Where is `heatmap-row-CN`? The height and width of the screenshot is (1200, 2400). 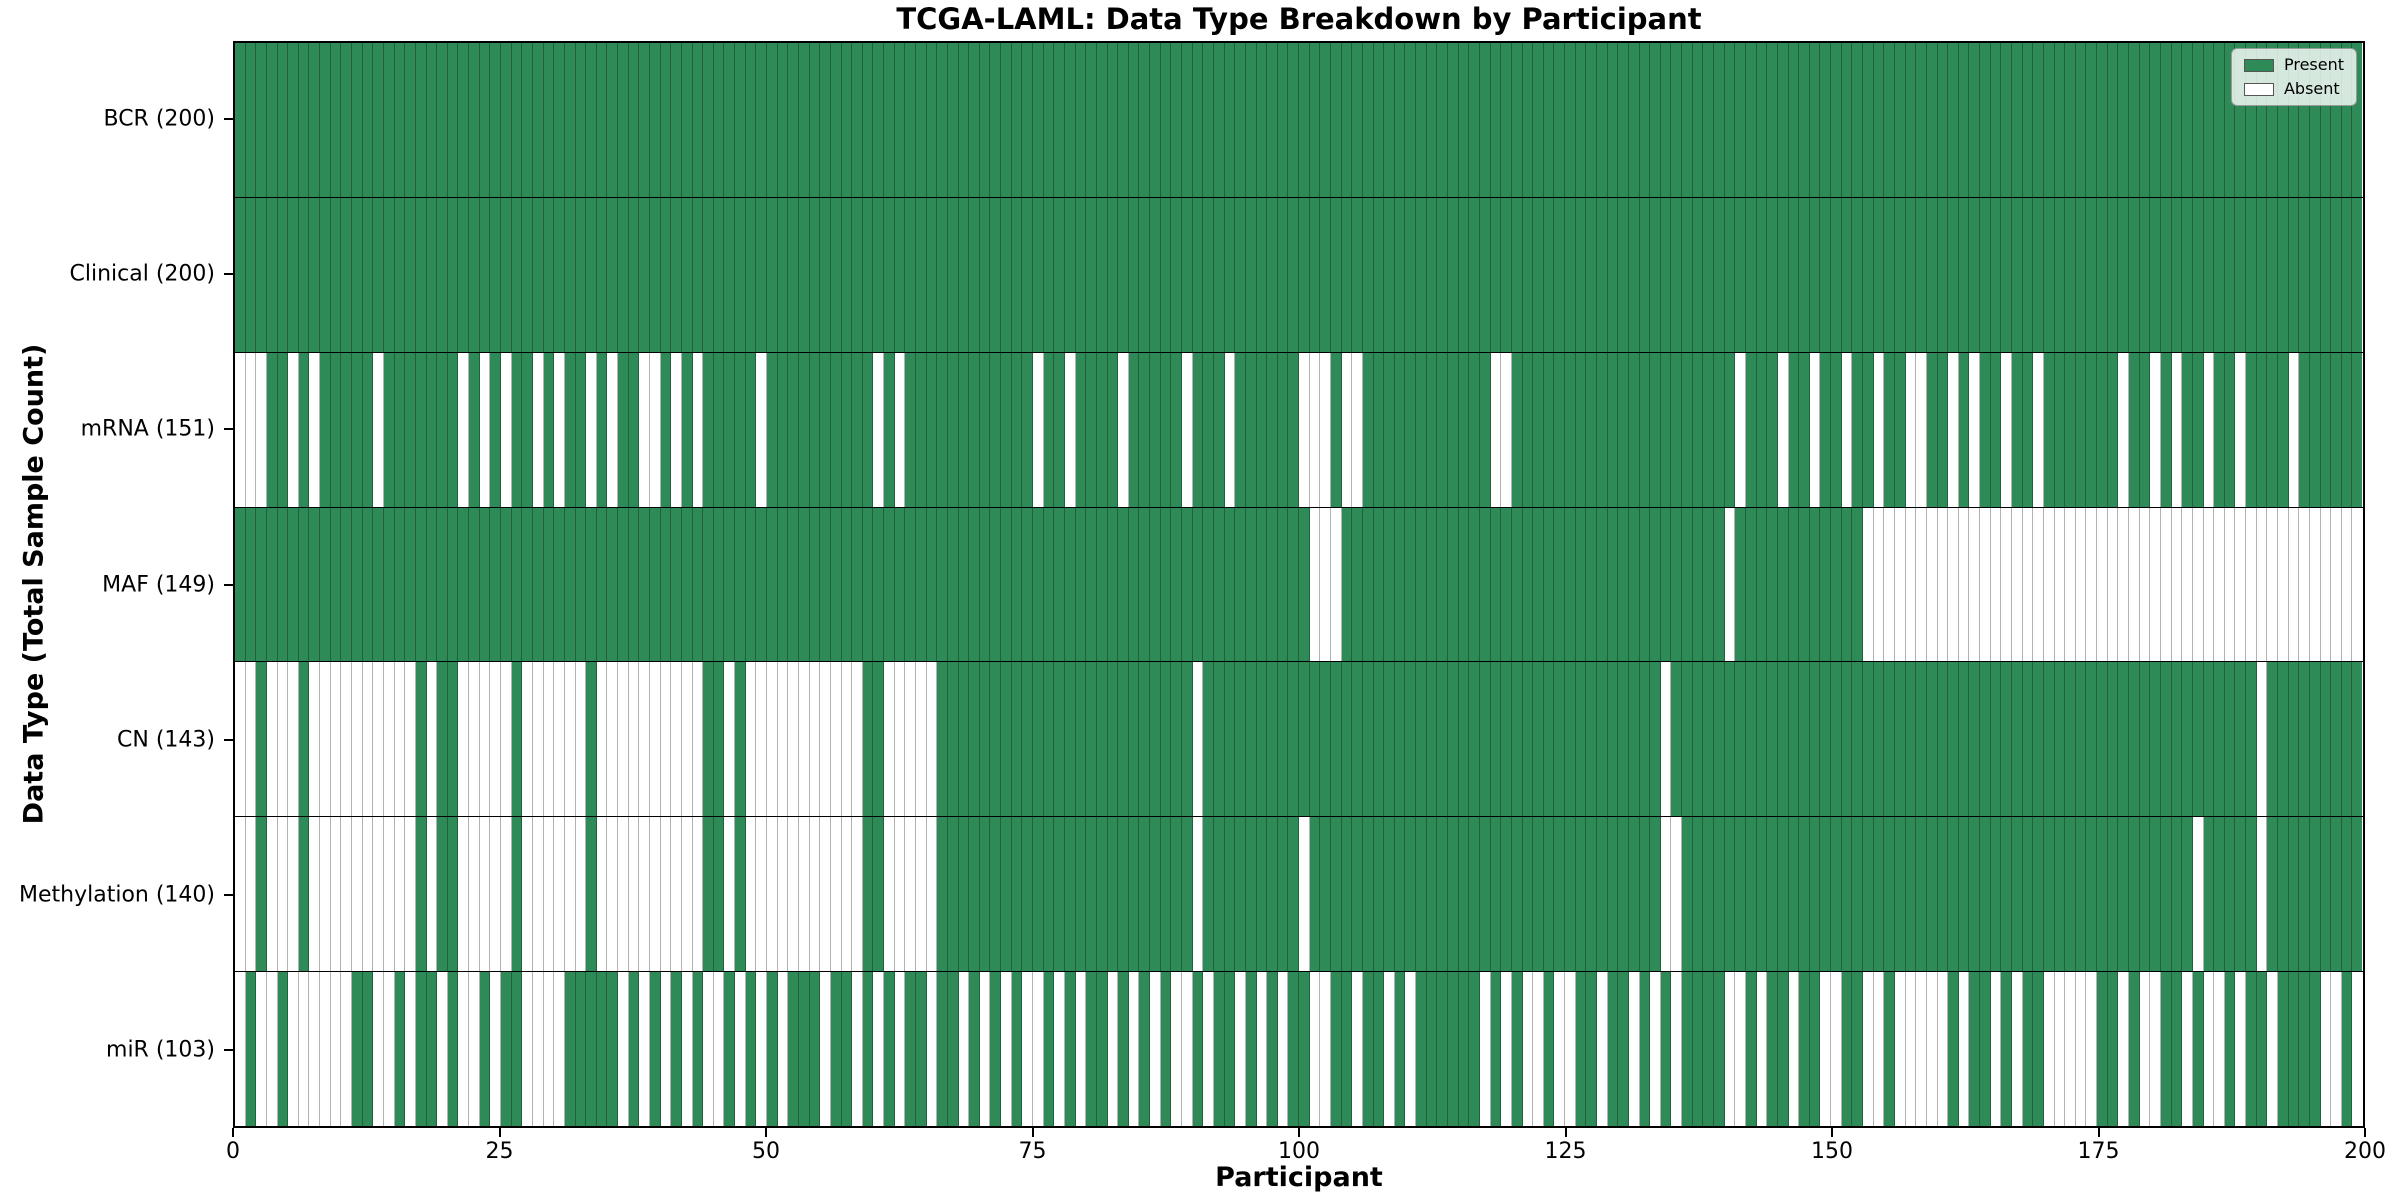
heatmap-row-CN is located at coordinates (1299, 740).